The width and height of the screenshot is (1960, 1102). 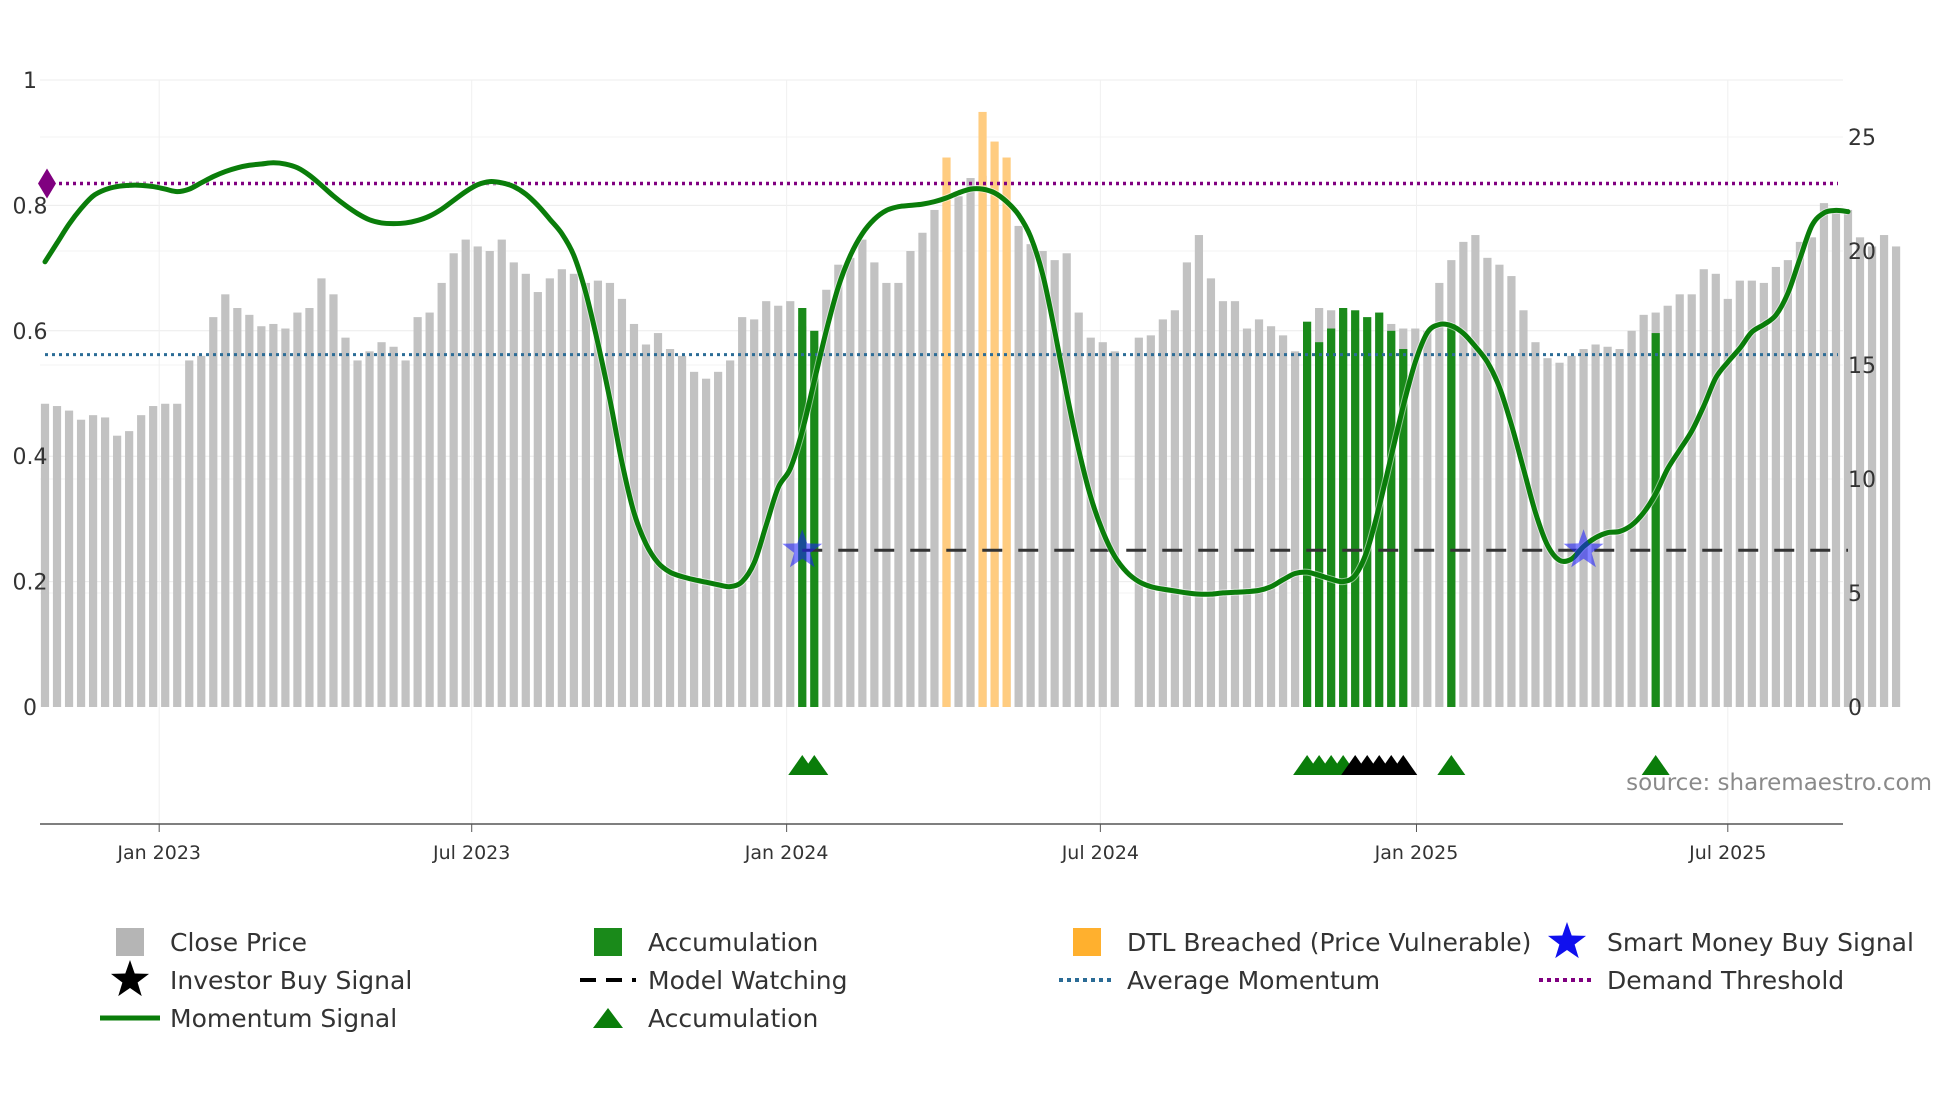 What do you see at coordinates (30, 81) in the screenshot?
I see `left-tick-label: 1` at bounding box center [30, 81].